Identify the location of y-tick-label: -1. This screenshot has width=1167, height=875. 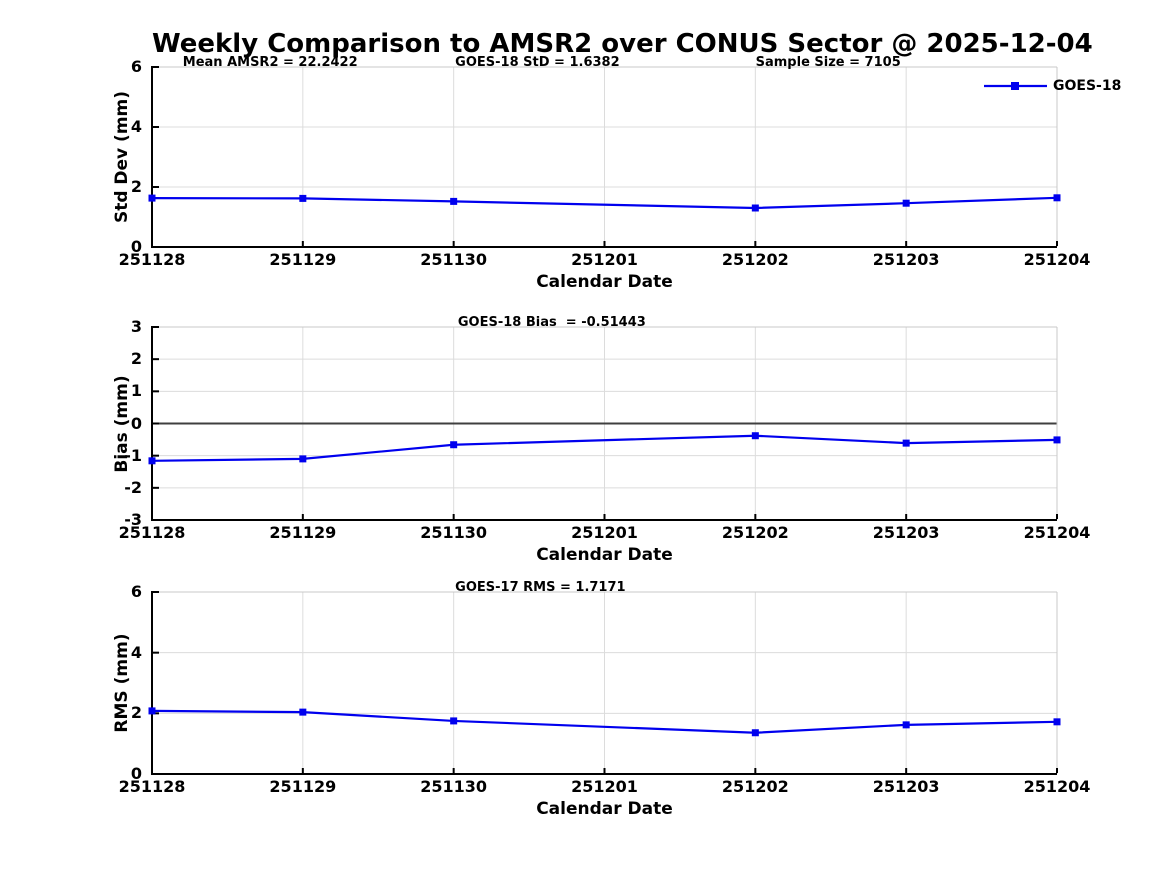
(133, 455).